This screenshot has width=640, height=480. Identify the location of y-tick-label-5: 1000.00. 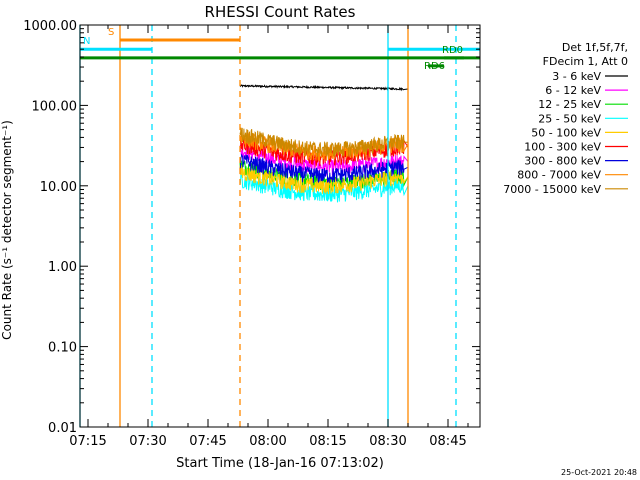
(50, 26).